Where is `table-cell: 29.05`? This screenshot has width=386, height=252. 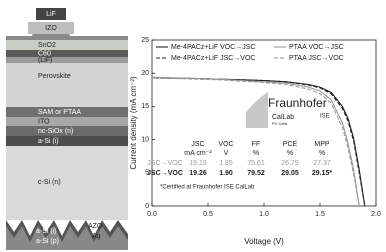
table-cell: 29.05 is located at coordinates (290, 173).